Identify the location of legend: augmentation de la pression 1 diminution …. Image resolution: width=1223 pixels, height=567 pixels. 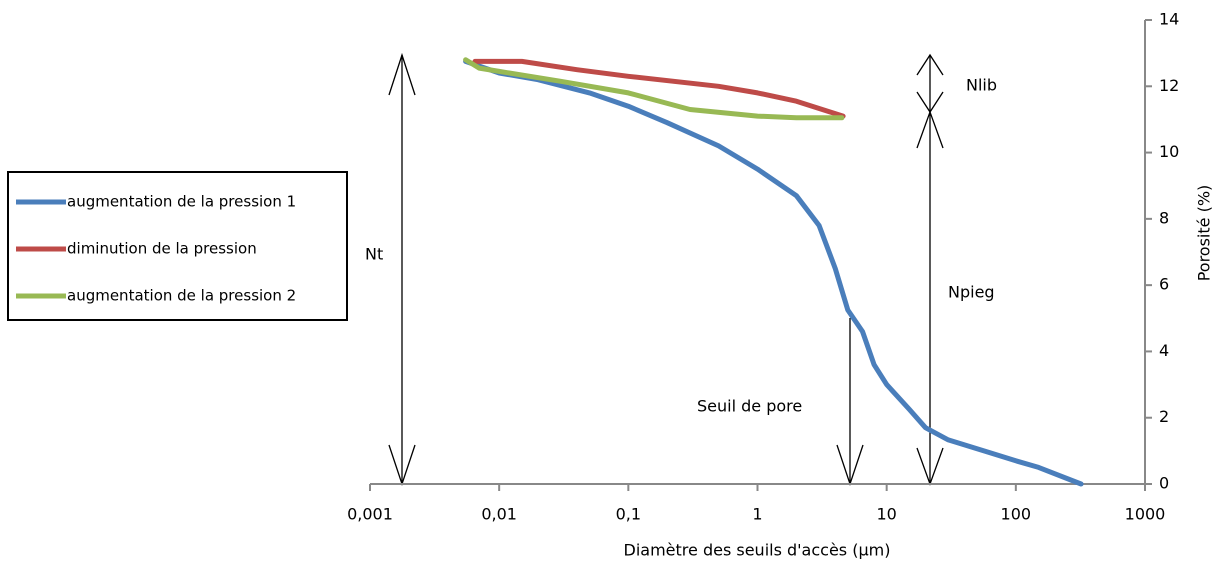
(156, 249).